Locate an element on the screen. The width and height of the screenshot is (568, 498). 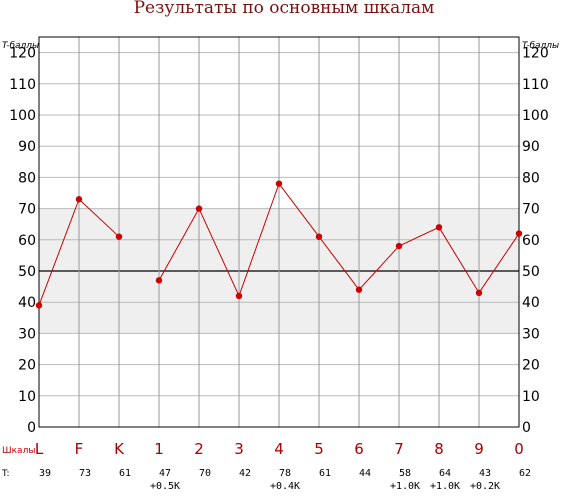
y-tick-label-right: 100 is located at coordinates (535, 116).